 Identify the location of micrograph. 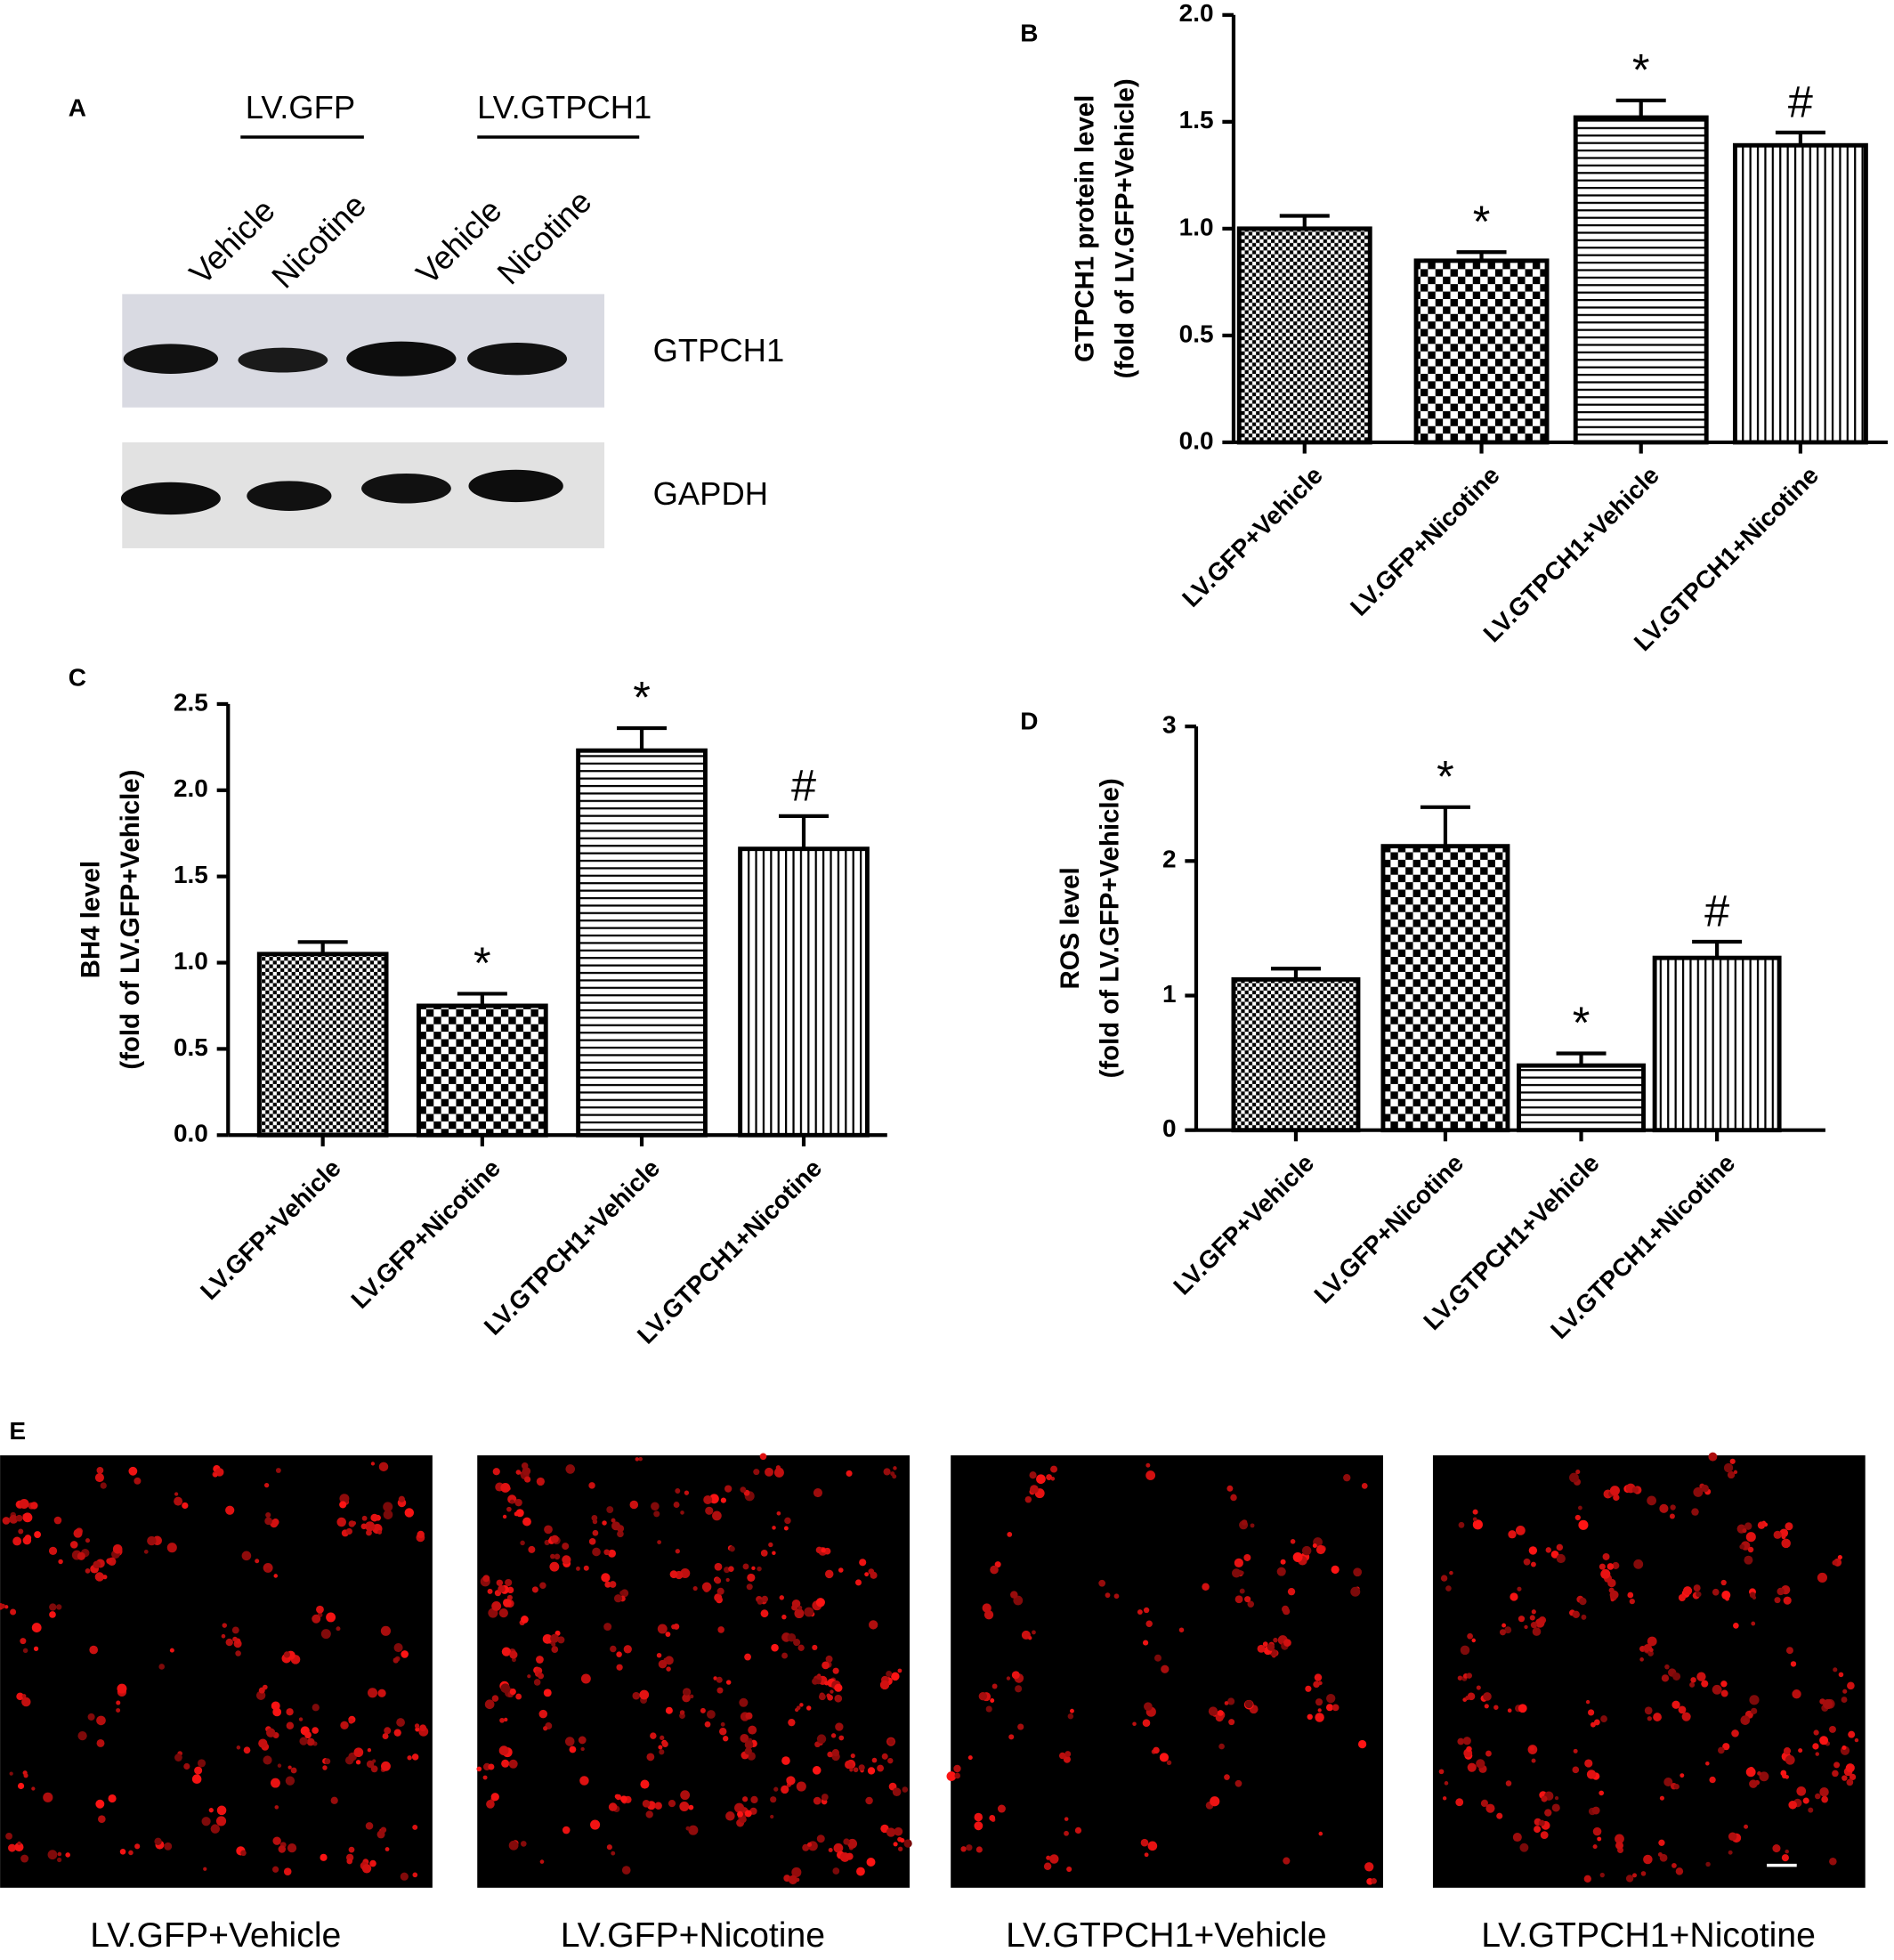
(694, 1672).